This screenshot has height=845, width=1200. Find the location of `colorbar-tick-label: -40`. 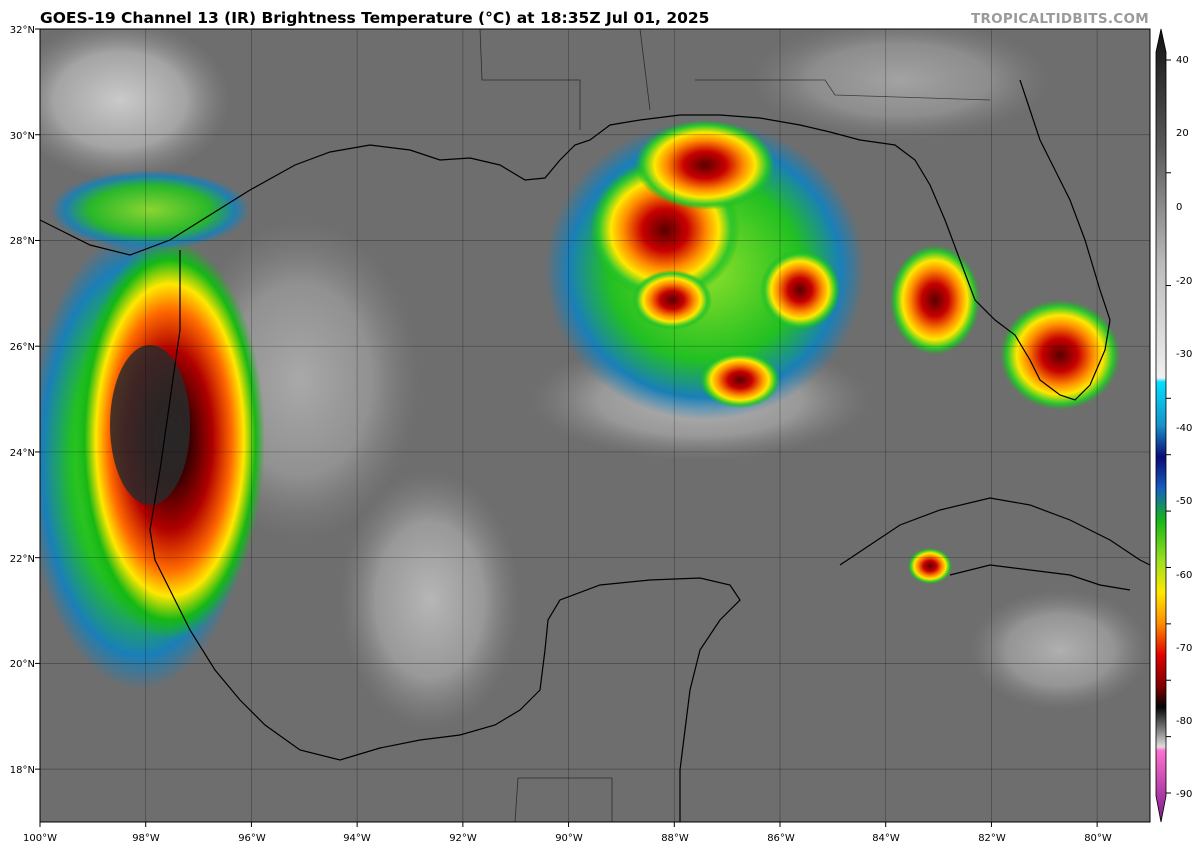

colorbar-tick-label: -40 is located at coordinates (1184, 428).